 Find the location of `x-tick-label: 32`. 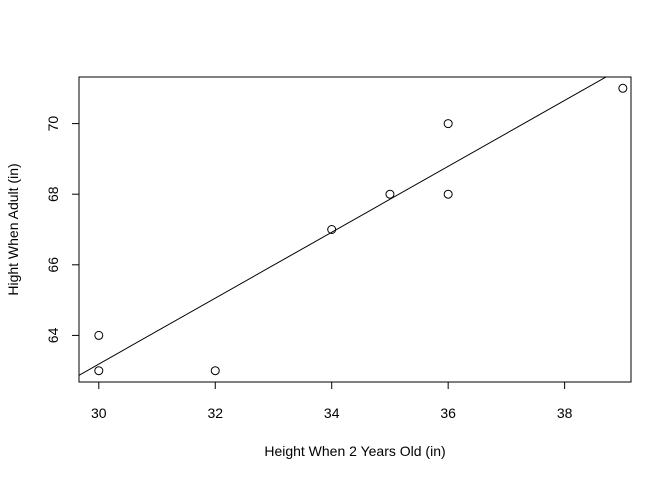

x-tick-label: 32 is located at coordinates (215, 413).